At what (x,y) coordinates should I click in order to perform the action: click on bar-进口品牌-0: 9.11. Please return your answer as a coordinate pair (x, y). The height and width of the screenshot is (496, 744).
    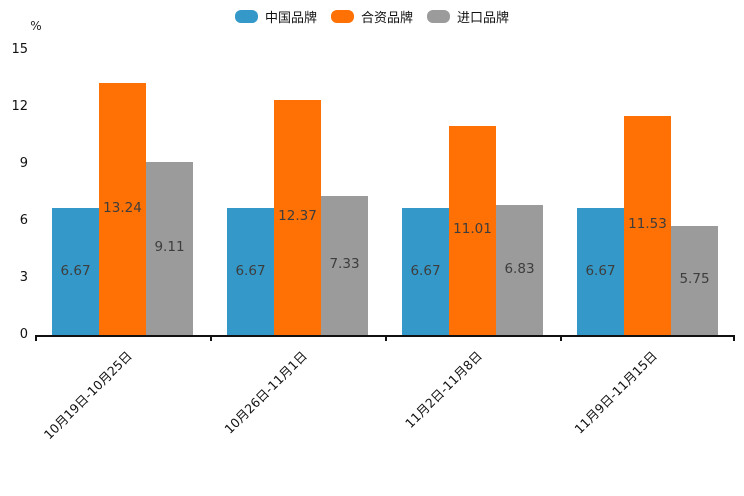
    Looking at the image, I should click on (169, 248).